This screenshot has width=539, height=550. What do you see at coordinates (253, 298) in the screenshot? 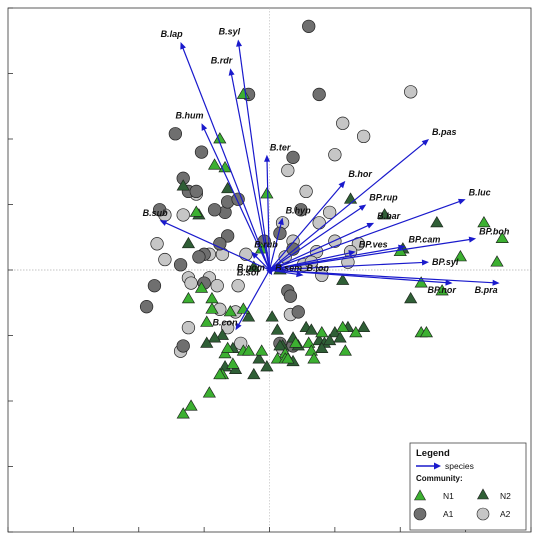
I see `vector-b-con` at bounding box center [253, 298].